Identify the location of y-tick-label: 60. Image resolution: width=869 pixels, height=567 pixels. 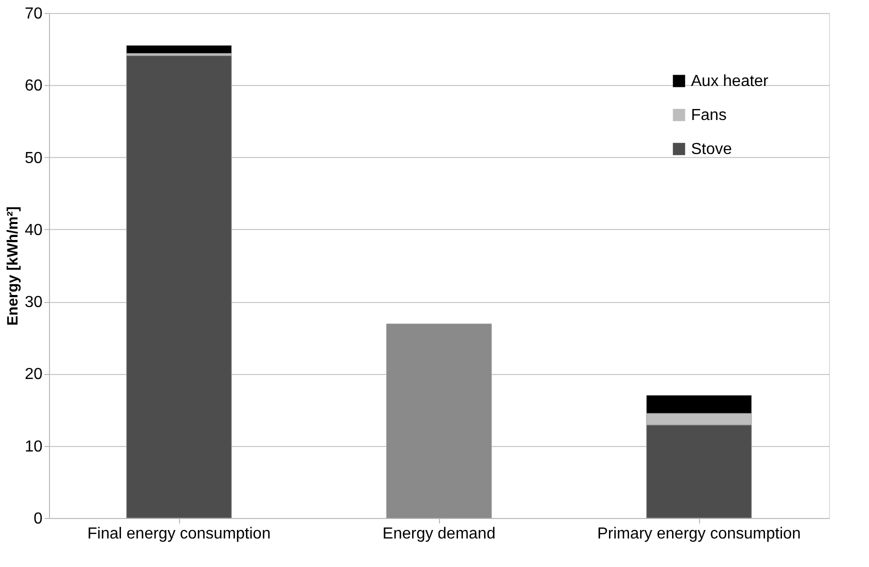
(33, 86).